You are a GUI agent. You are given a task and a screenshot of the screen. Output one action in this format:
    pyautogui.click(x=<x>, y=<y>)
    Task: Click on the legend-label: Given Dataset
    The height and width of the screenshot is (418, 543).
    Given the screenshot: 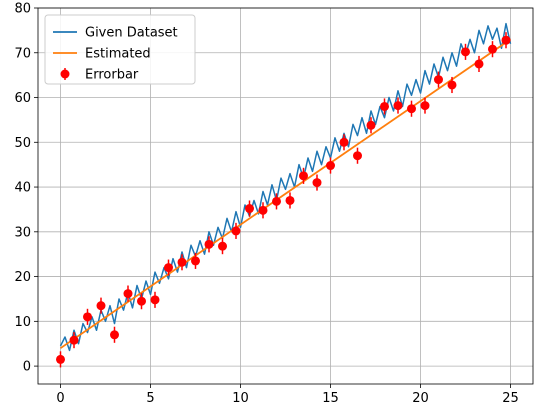 What is the action you would take?
    pyautogui.click(x=131, y=33)
    